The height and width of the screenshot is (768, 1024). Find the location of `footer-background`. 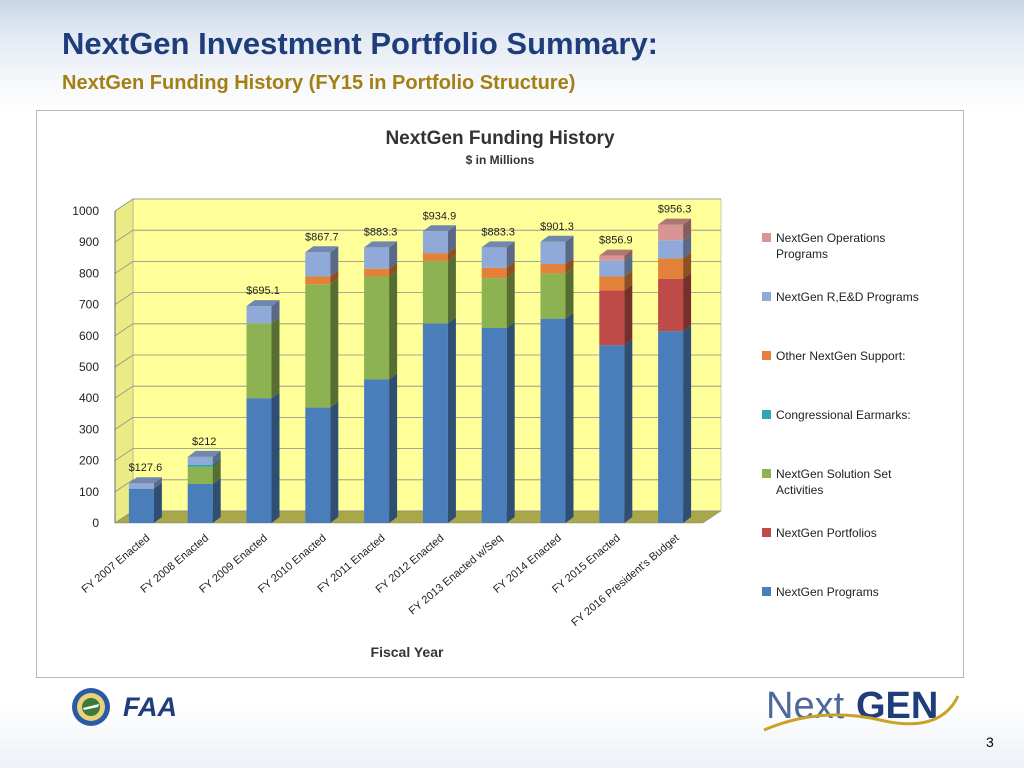

footer-background is located at coordinates (512, 714).